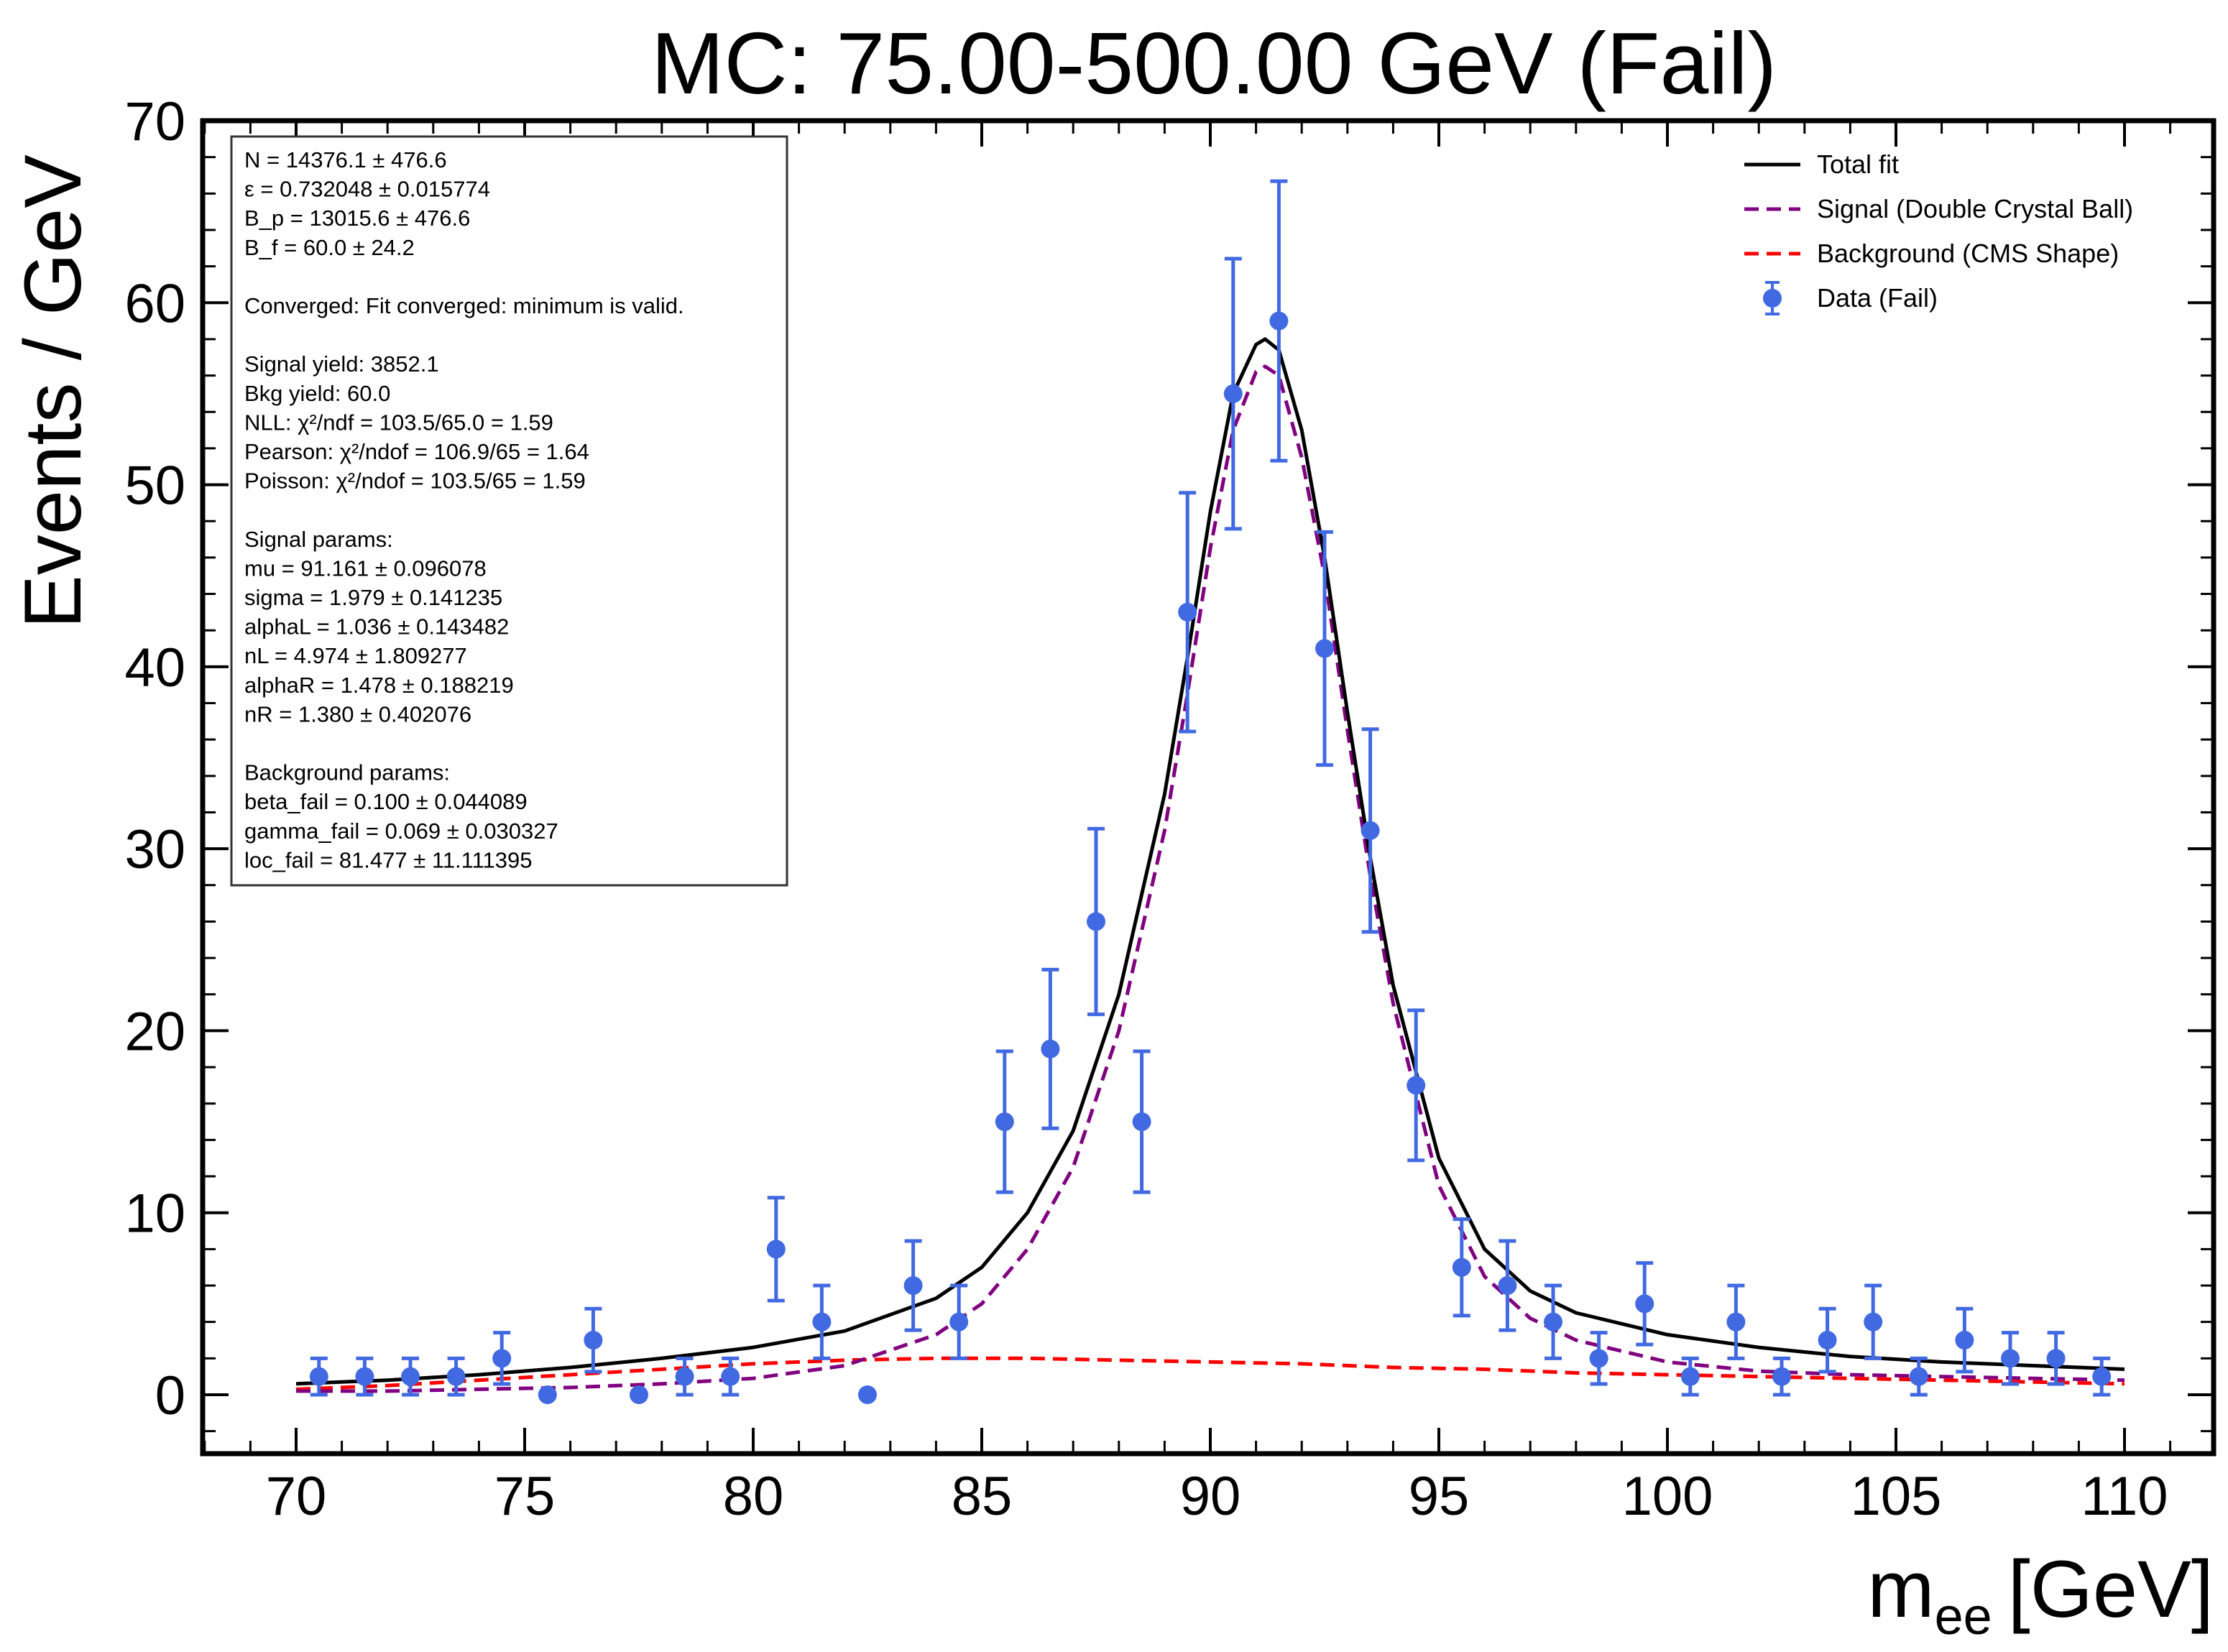  I want to click on fit-info-line: B_p = 13015.6 ± 476.6, so click(357, 219).